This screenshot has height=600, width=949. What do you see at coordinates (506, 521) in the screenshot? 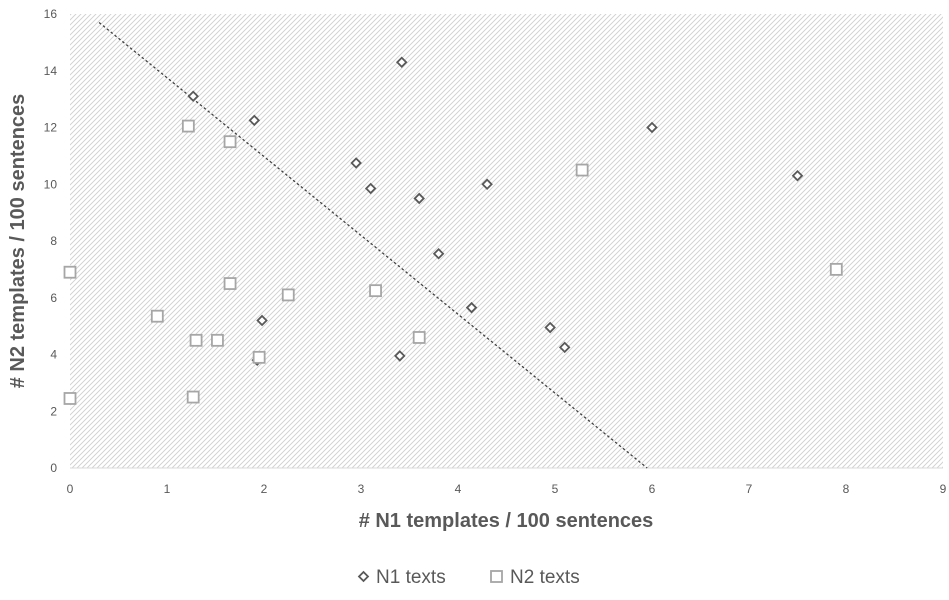
I see `x-axis-title: # N1 templates / 100 sentences` at bounding box center [506, 521].